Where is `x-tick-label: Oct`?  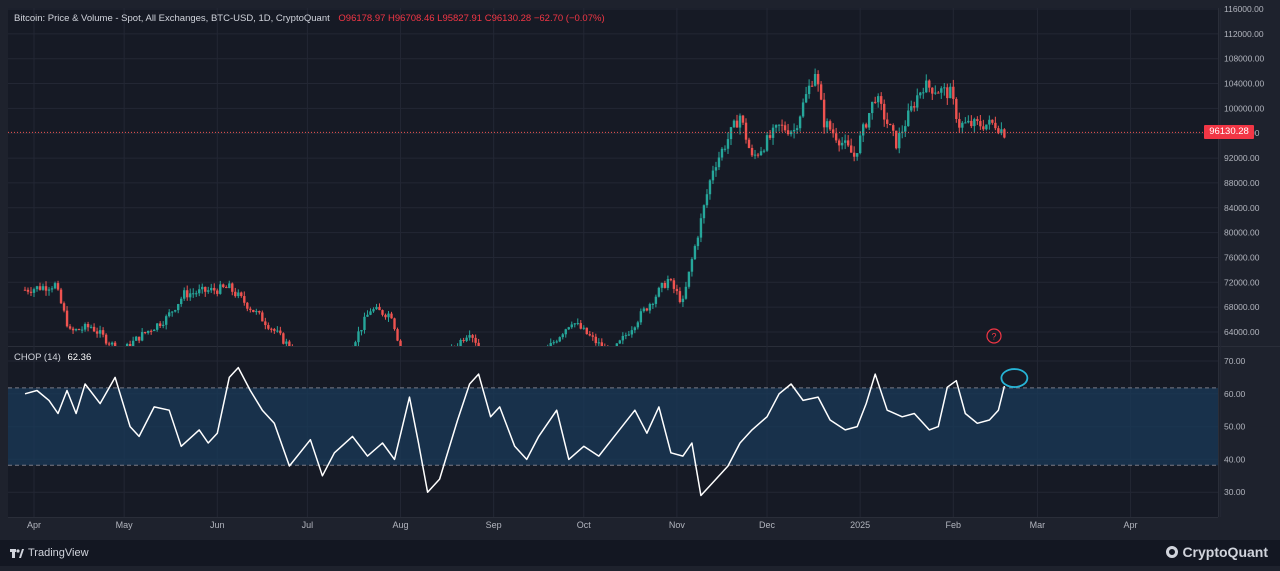
x-tick-label: Oct is located at coordinates (584, 525).